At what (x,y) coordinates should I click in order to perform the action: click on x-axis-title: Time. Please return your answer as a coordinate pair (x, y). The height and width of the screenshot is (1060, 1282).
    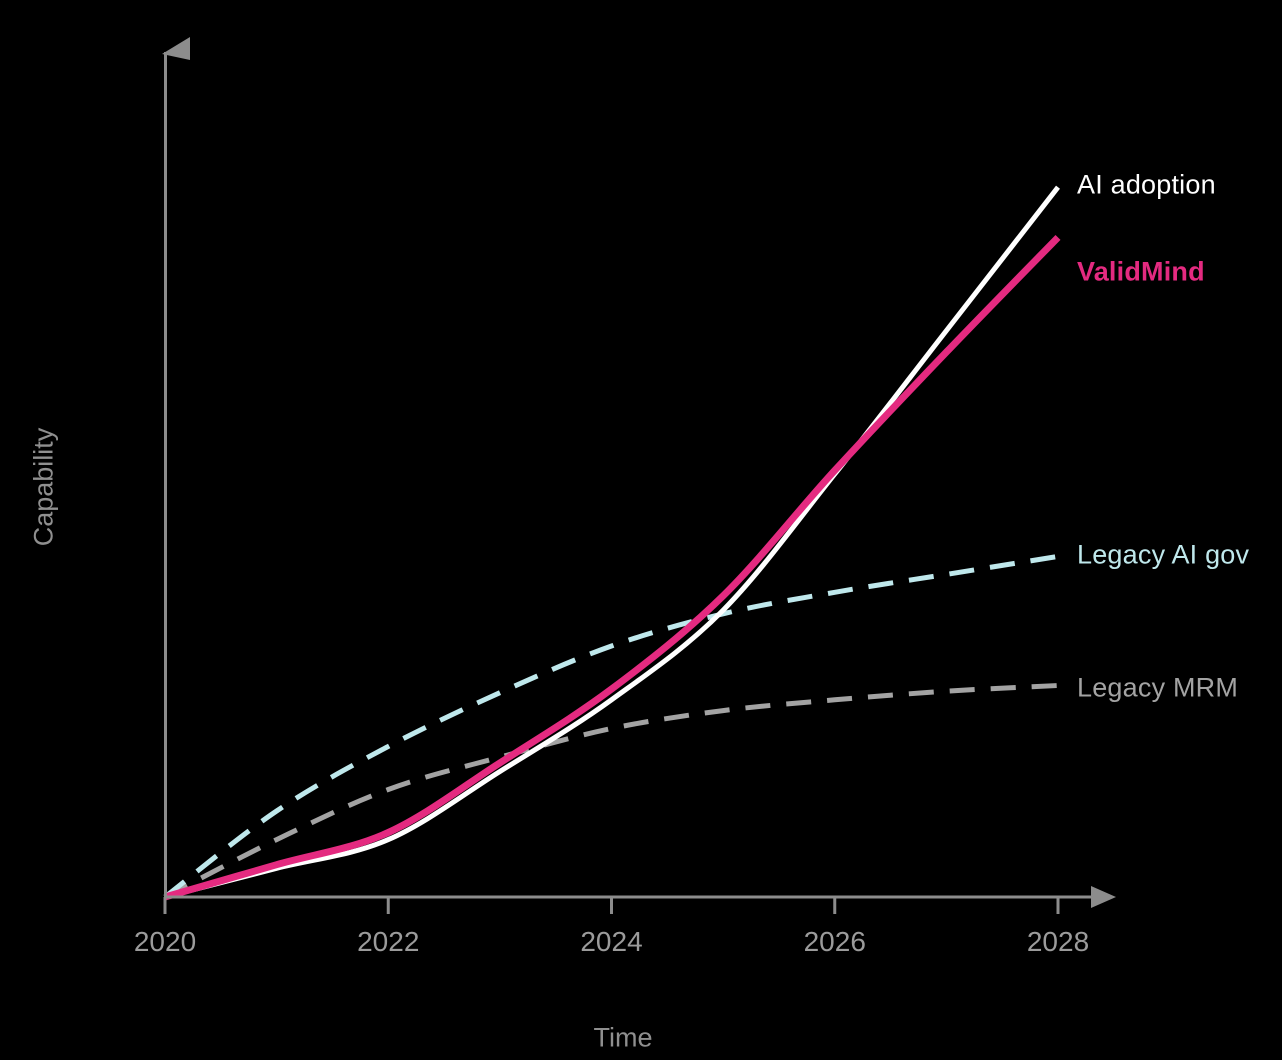
    Looking at the image, I should click on (623, 1037).